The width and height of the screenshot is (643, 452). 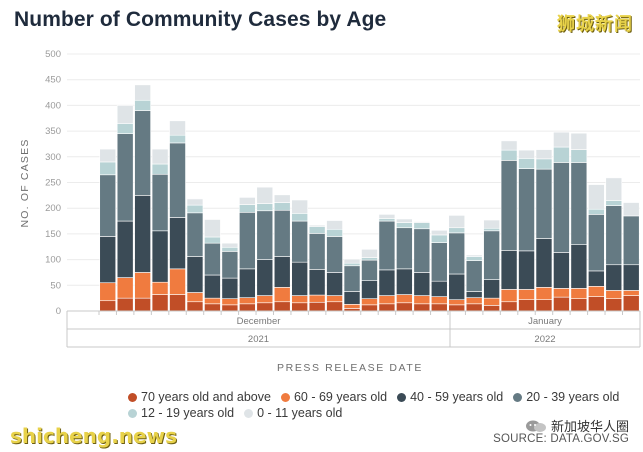 What do you see at coordinates (293, 413) in the screenshot?
I see `legend-item: 0 - 11 years old` at bounding box center [293, 413].